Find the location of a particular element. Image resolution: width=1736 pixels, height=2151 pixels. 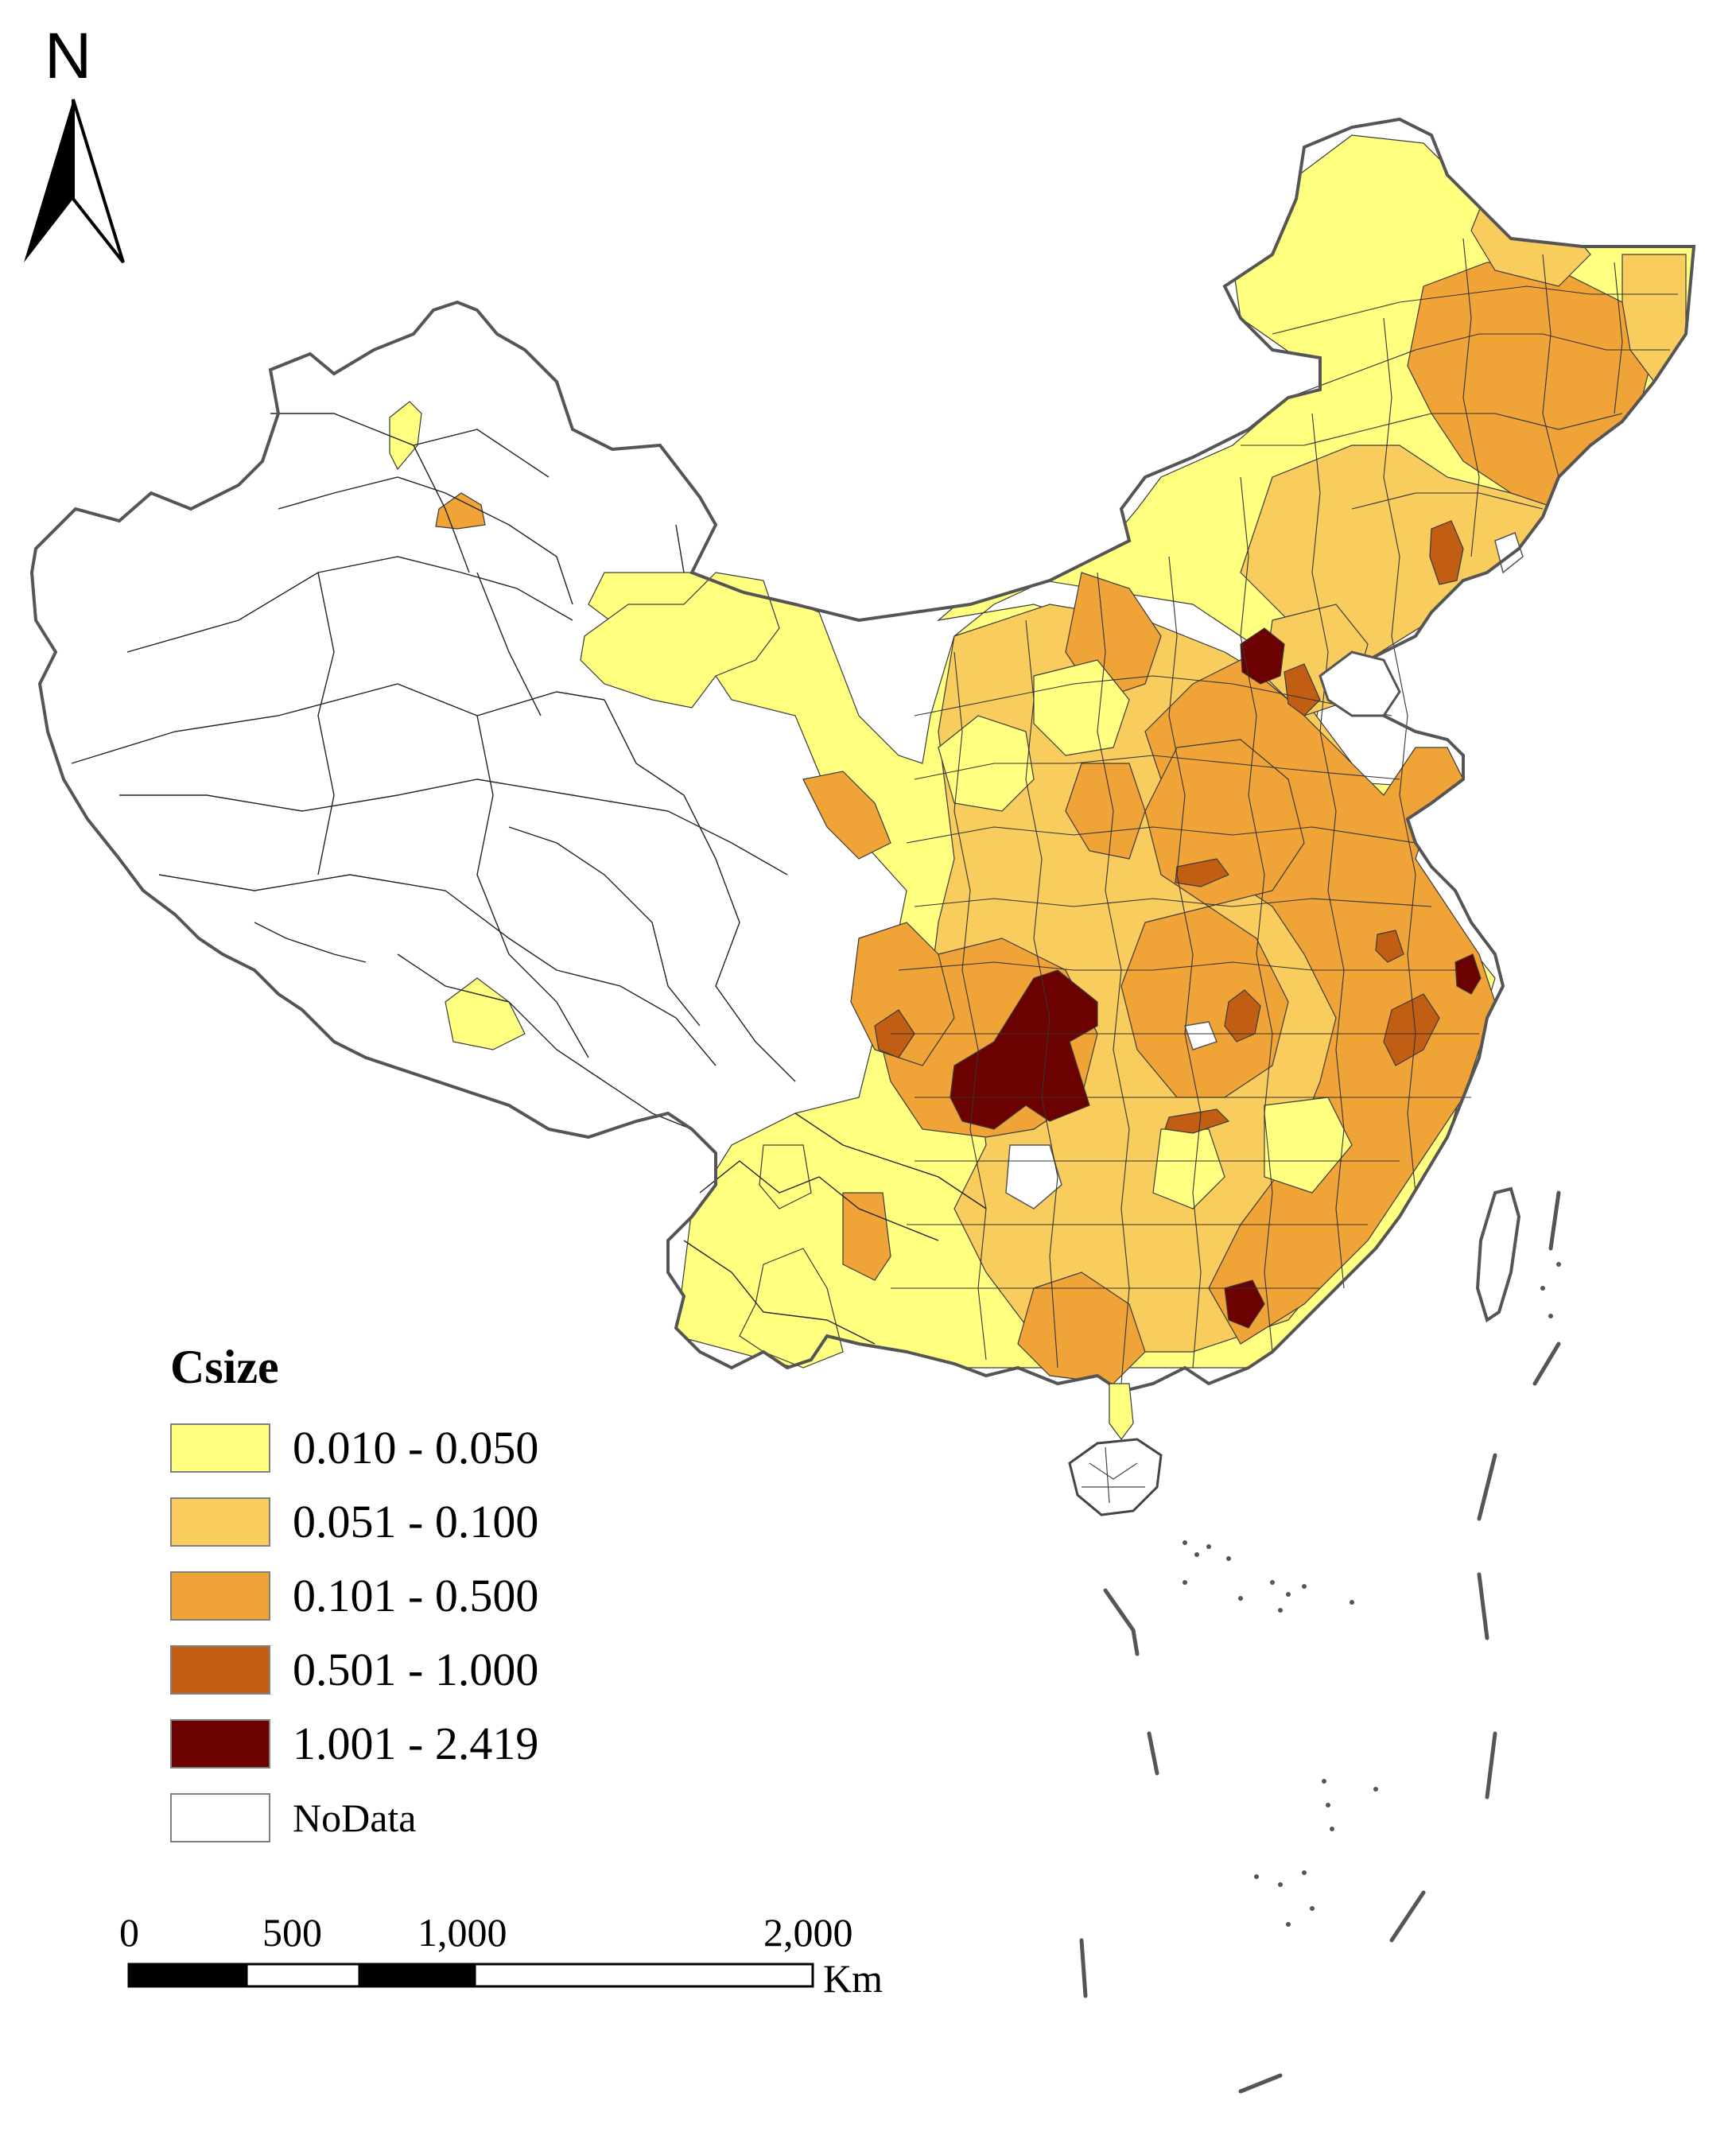

island-dots is located at coordinates (1372, 1594).